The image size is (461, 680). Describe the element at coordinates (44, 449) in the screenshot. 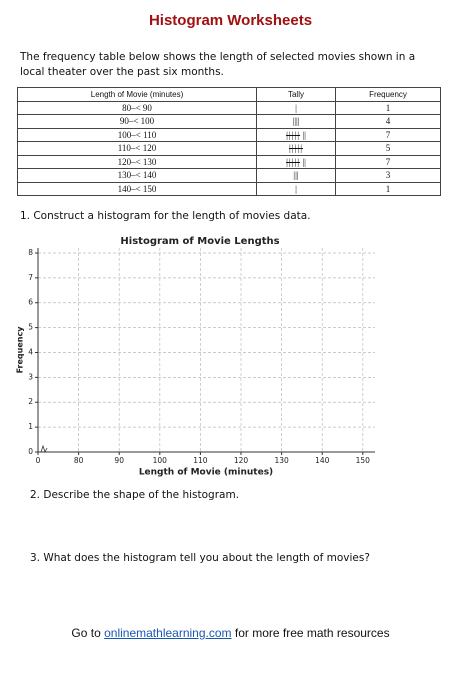

I see `axis-break` at that location.